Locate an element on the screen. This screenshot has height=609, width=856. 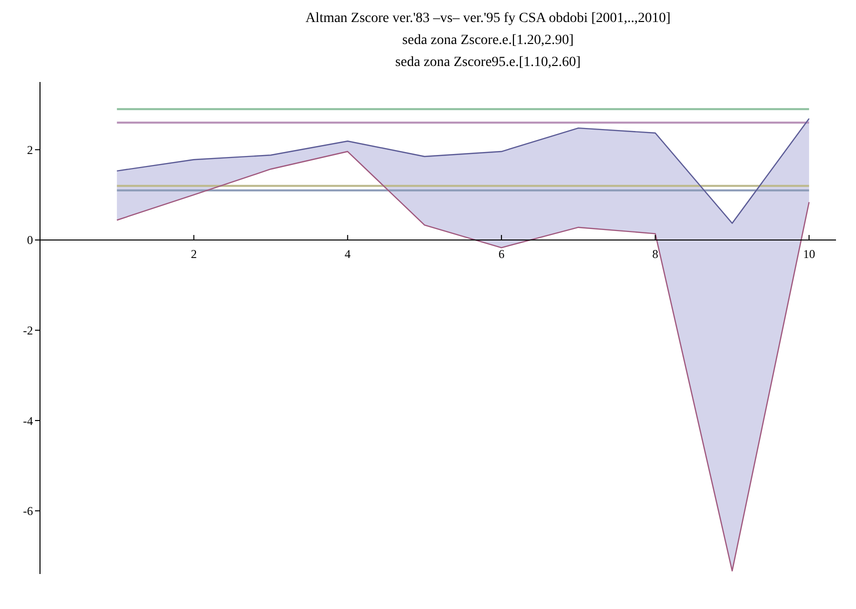
y-tick-label: -2 is located at coordinates (28, 331).